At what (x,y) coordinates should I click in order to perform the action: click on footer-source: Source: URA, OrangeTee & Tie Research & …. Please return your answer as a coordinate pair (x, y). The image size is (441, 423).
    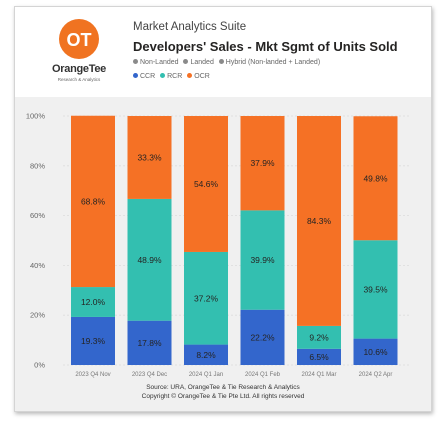
    Looking at the image, I should click on (223, 387).